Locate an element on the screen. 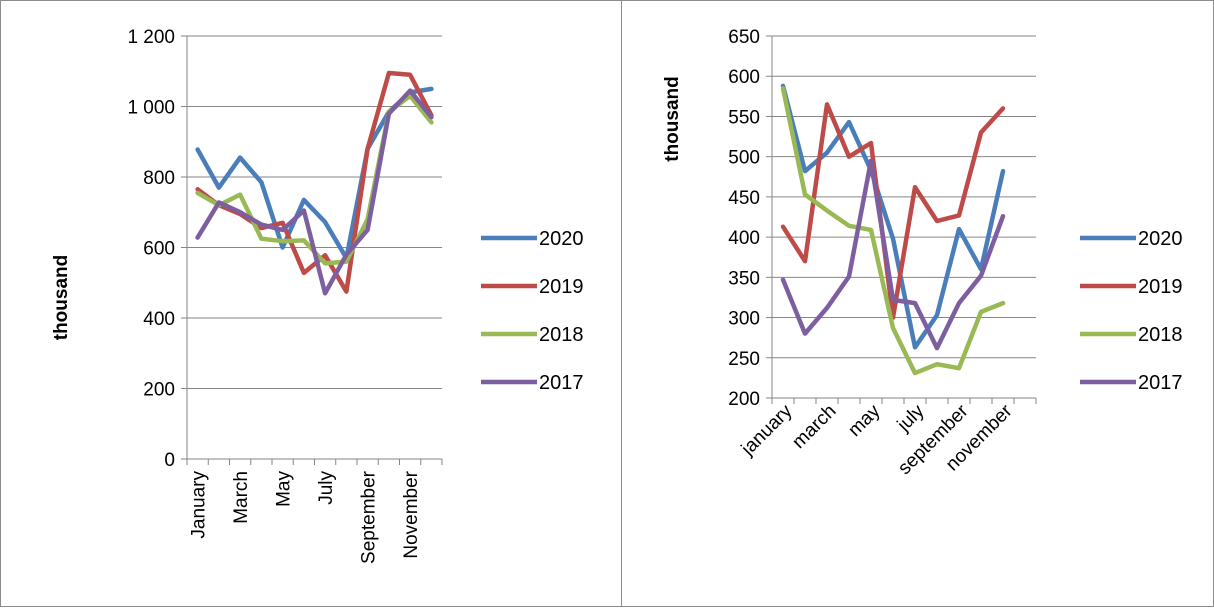 This screenshot has height=609, width=1214. y-tick-label: 800 is located at coordinates (159, 178).